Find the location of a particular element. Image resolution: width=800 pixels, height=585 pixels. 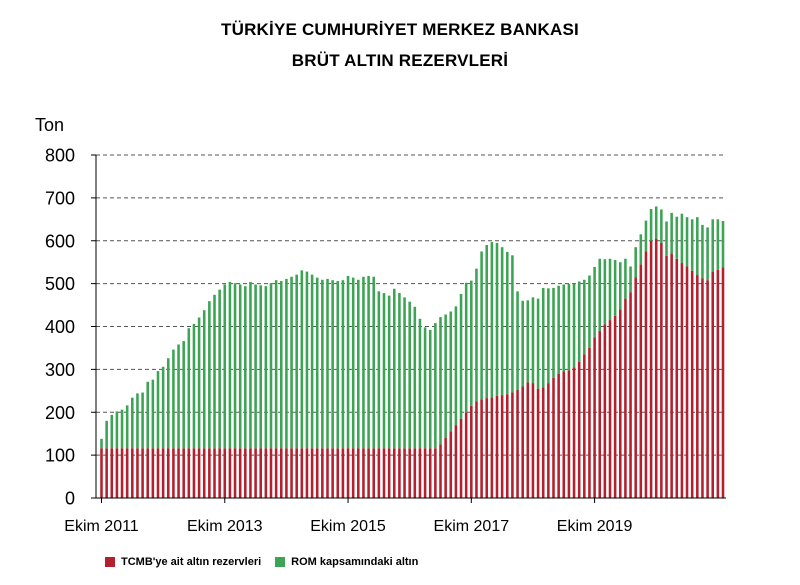

y-tick-label: 700 is located at coordinates (60, 198).